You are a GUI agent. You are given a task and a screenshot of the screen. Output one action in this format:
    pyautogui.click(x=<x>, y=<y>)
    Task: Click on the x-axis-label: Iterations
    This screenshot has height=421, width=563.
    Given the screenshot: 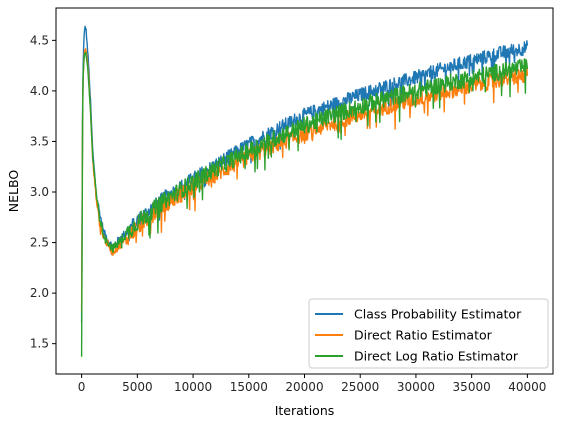 What is the action you would take?
    pyautogui.click(x=305, y=410)
    